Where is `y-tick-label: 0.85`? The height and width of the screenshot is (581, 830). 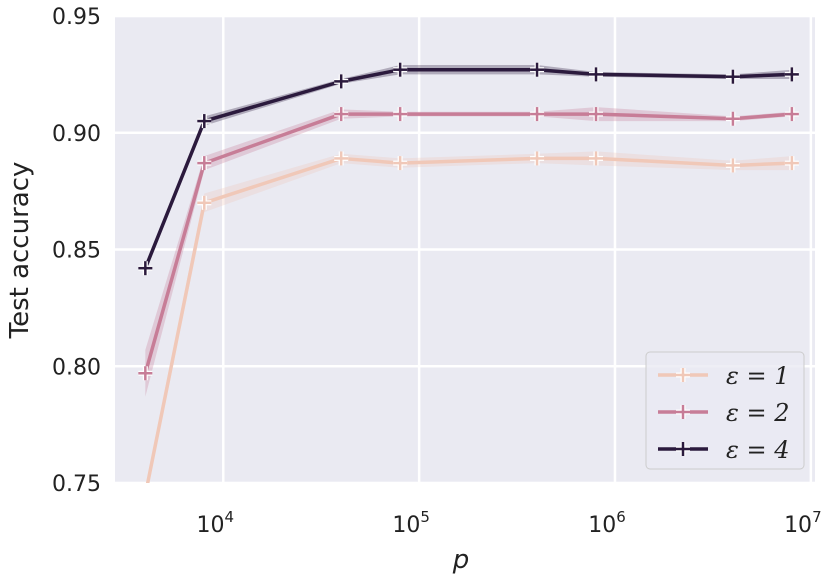
y-tick-label: 0.85 is located at coordinates (76, 251).